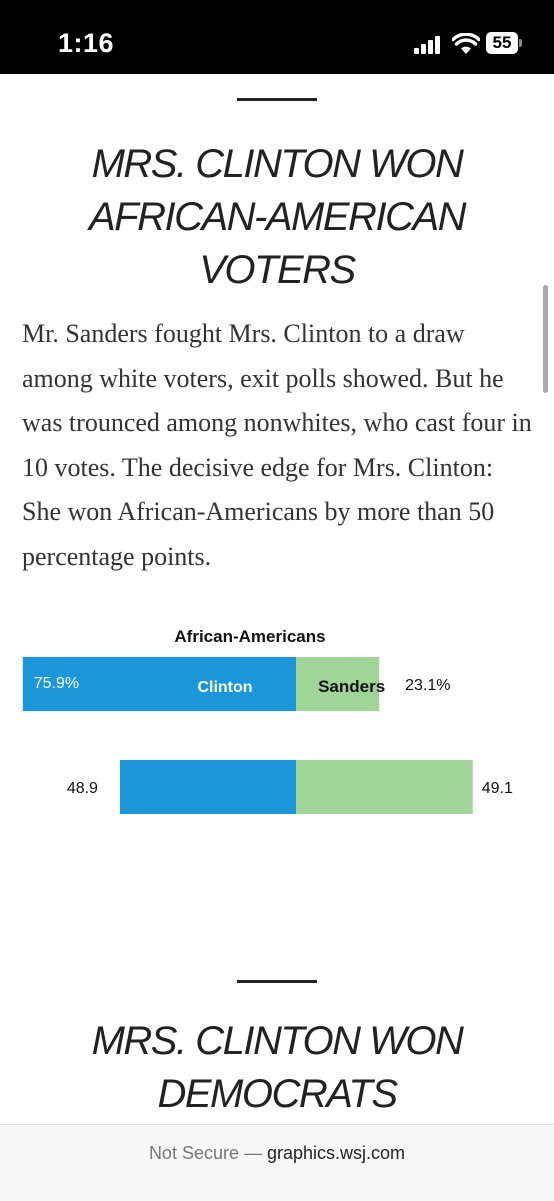 The image size is (554, 1201). I want to click on cellular-signal-icon, so click(429, 45).